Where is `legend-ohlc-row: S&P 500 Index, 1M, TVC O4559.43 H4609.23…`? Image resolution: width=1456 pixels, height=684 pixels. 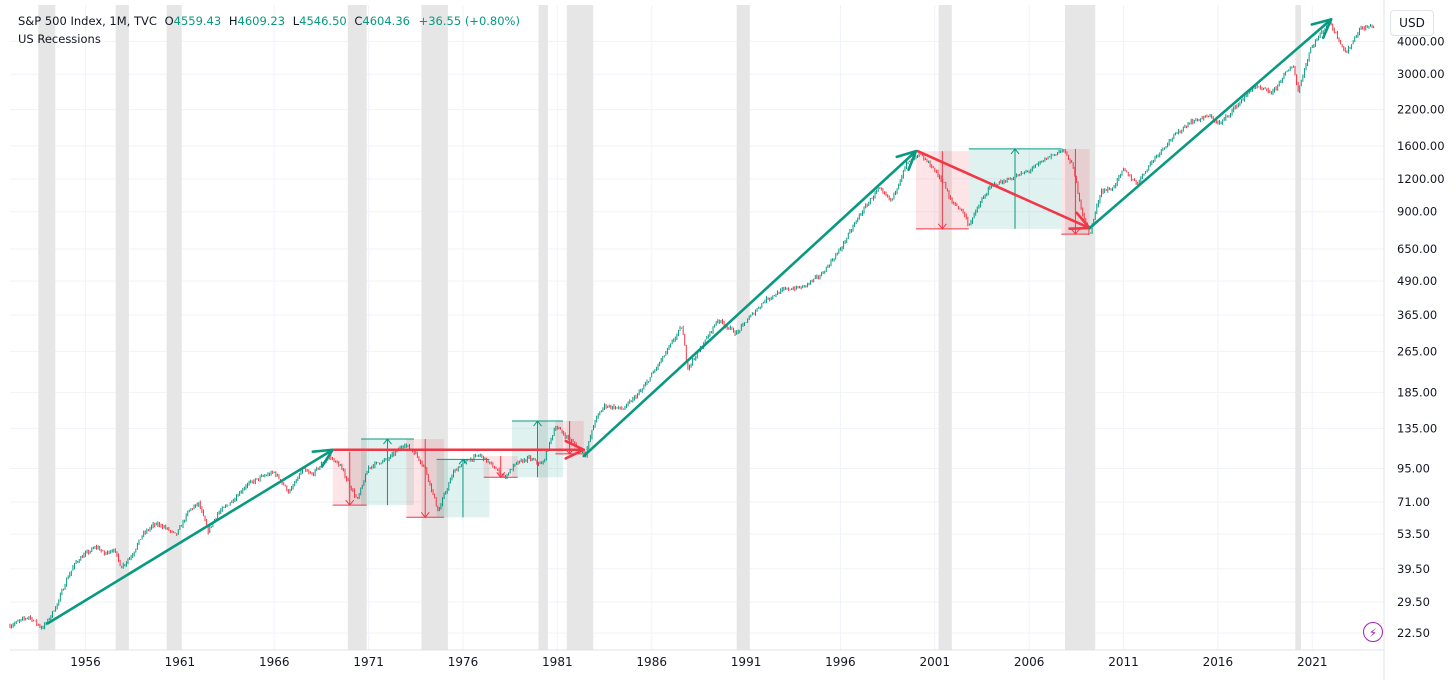
legend-ohlc-row: S&P 500 Index, 1M, TVC O4559.43 H4609.23… is located at coordinates (269, 21).